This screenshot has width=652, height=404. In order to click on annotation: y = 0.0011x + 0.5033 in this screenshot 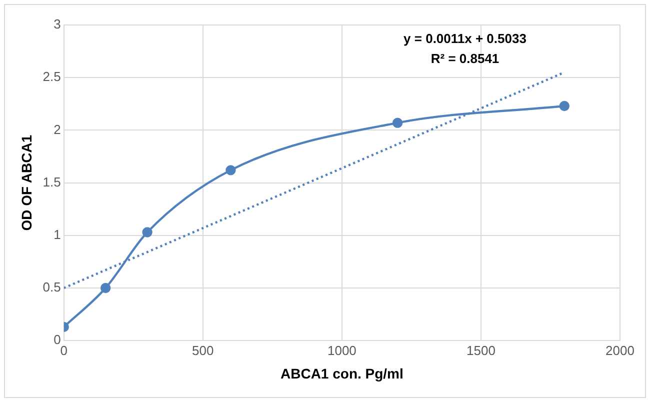, I will do `click(465, 38)`.